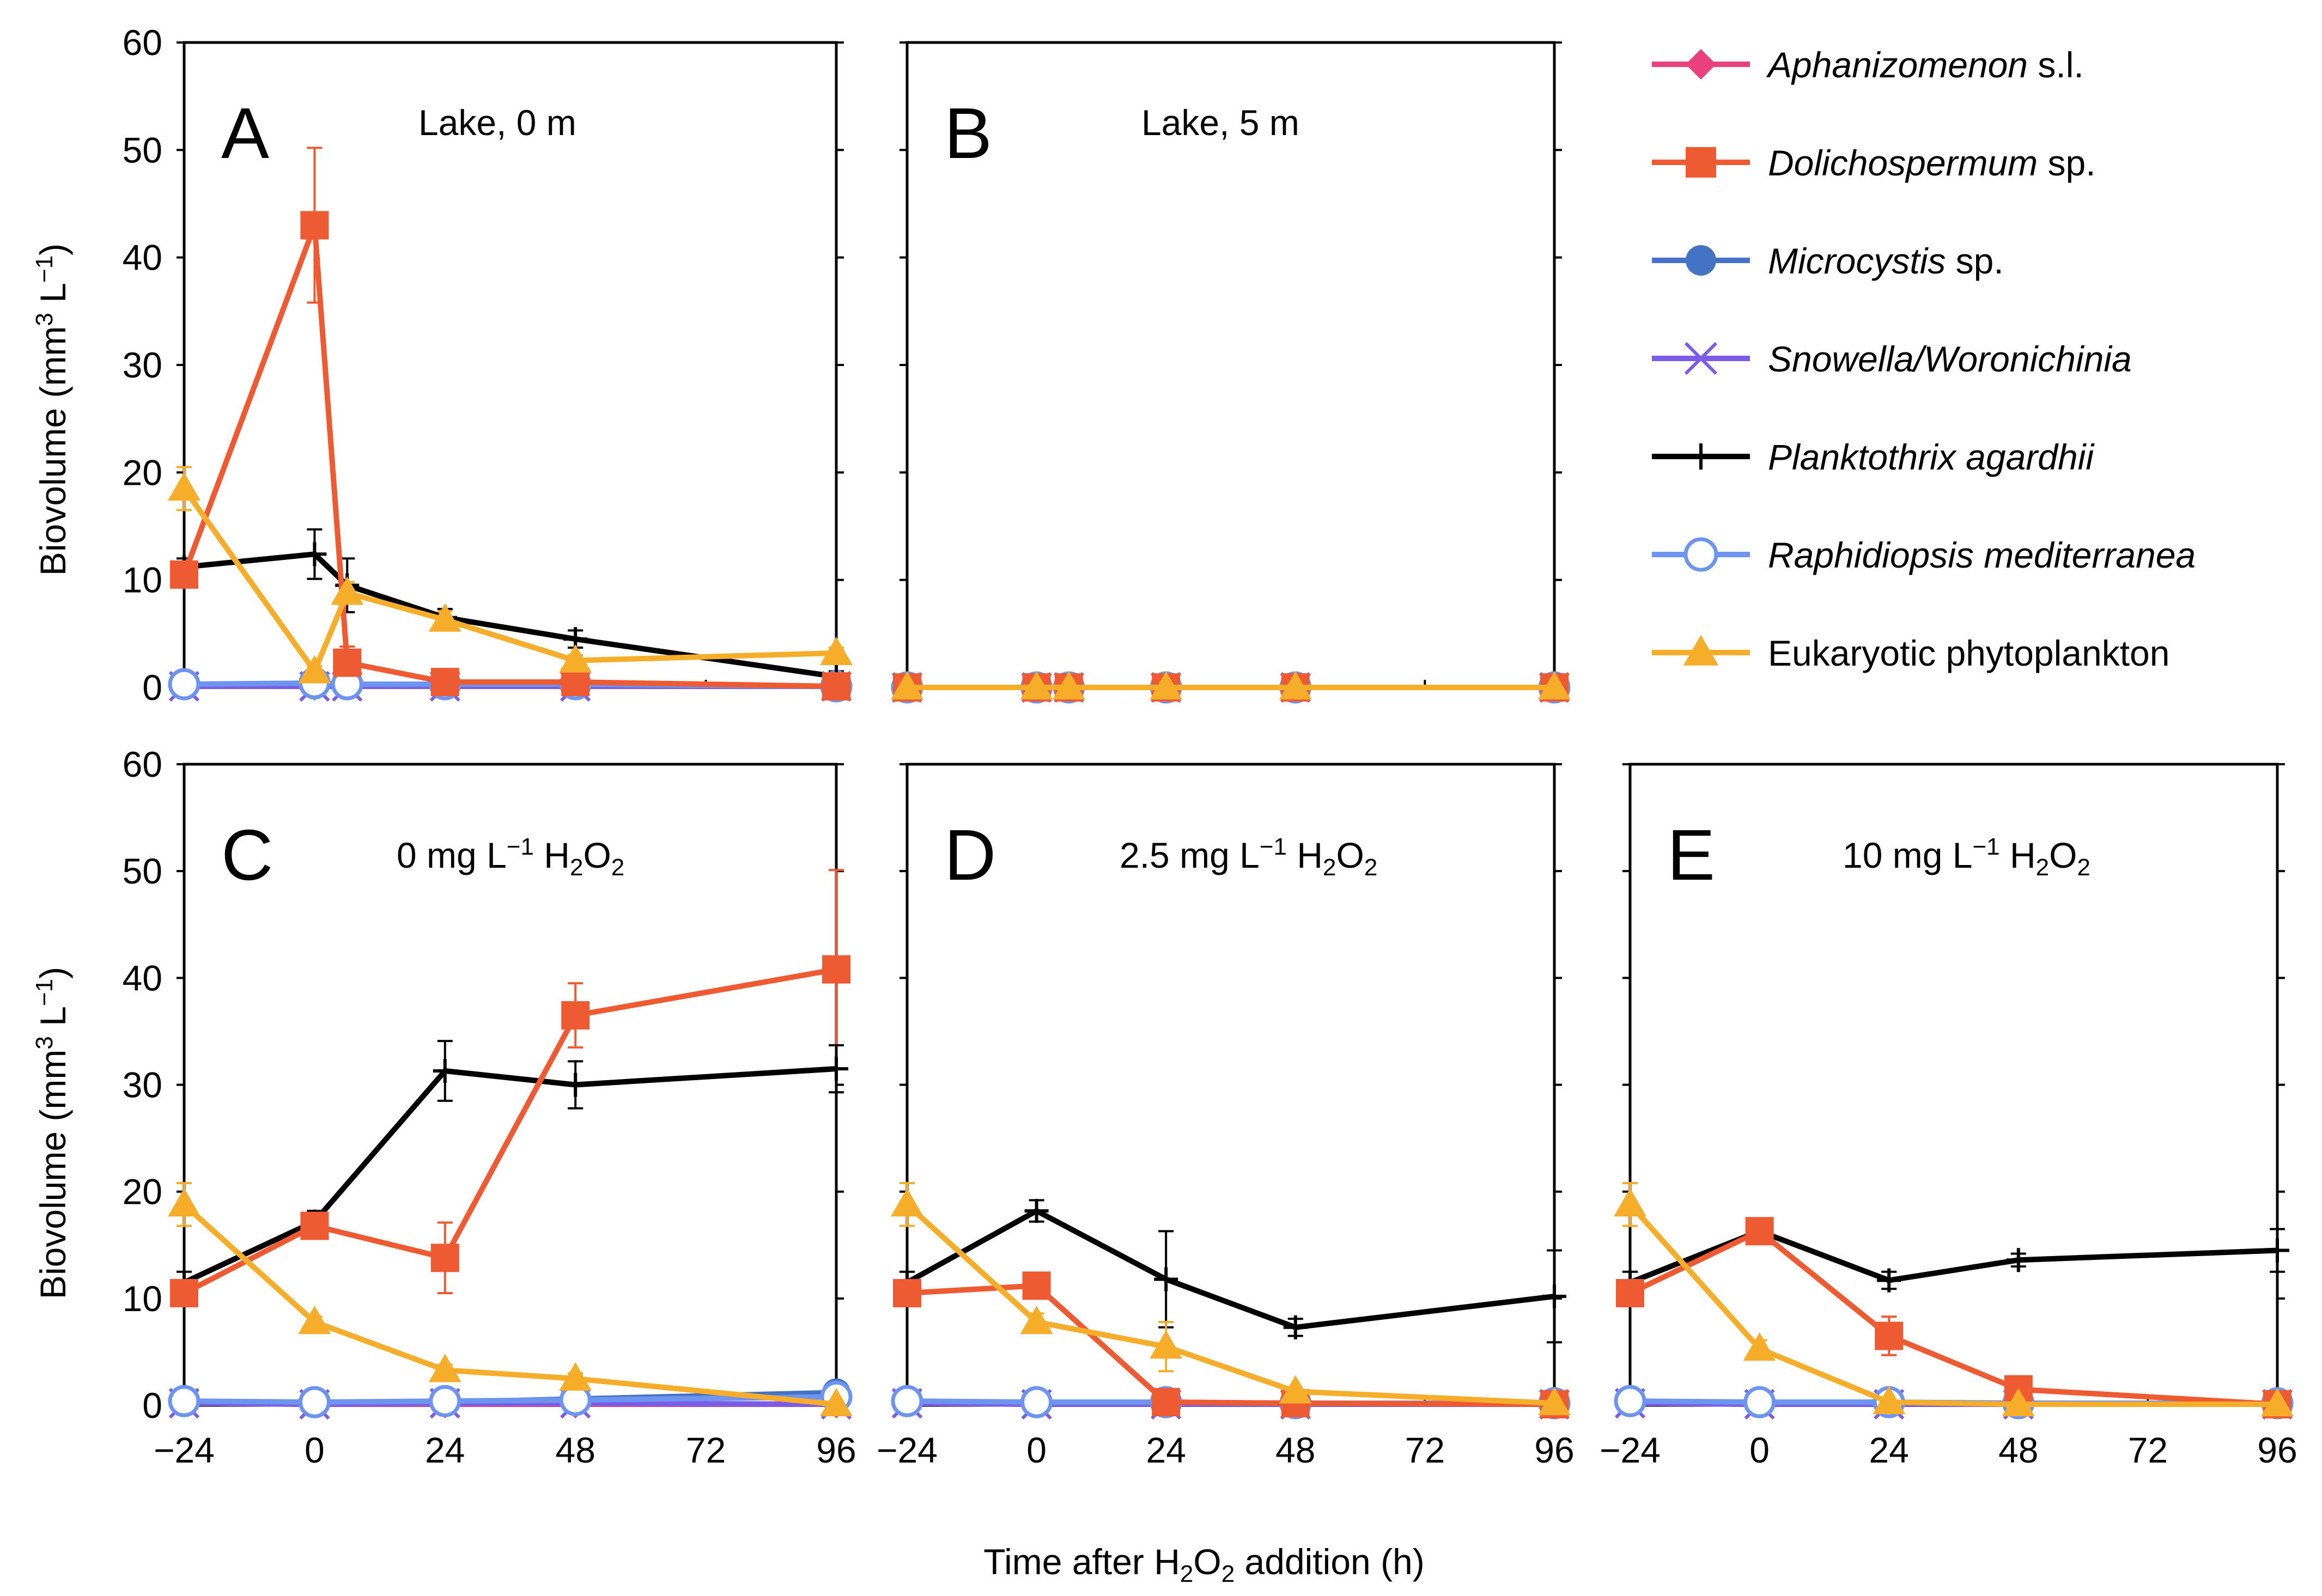  Describe the element at coordinates (1425, 1450) in the screenshot. I see `x-tick-label: 72` at that location.